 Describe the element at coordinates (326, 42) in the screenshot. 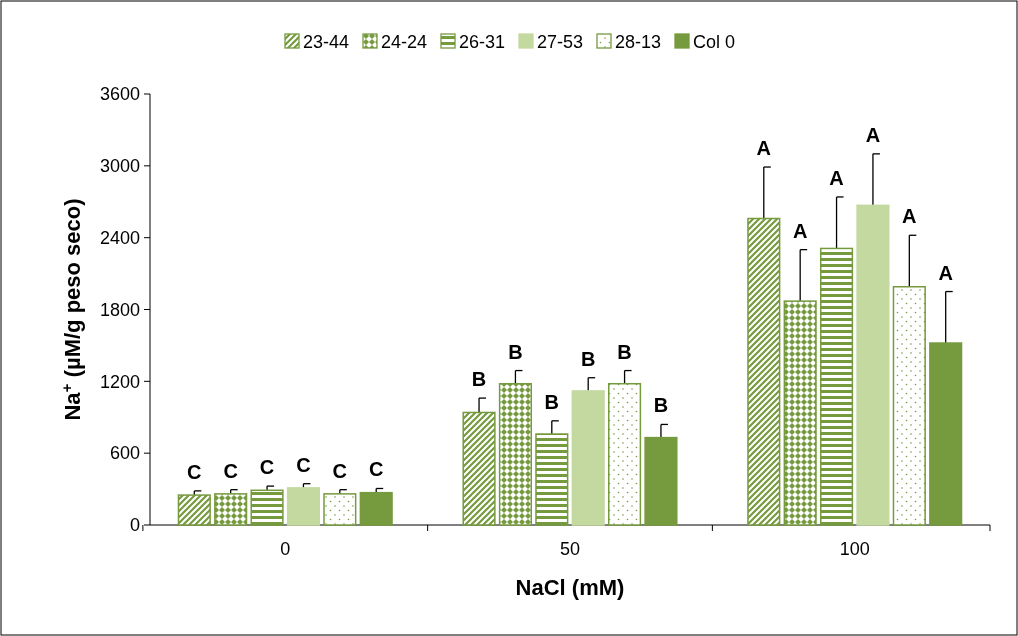

I see `legend-label: 23-44` at that location.